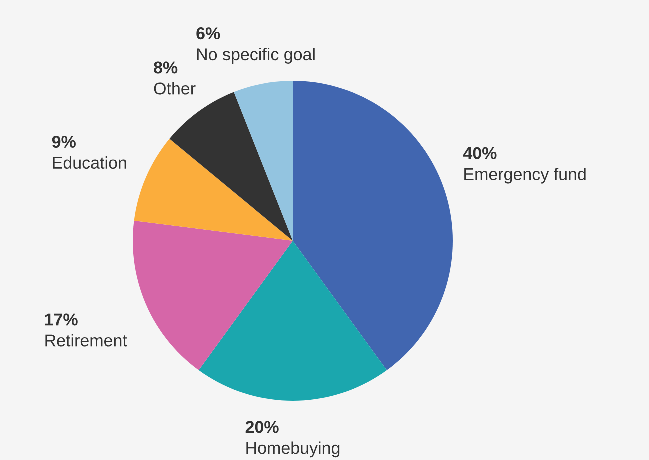 The width and height of the screenshot is (649, 460). Describe the element at coordinates (262, 427) in the screenshot. I see `data-label: 20%` at that location.